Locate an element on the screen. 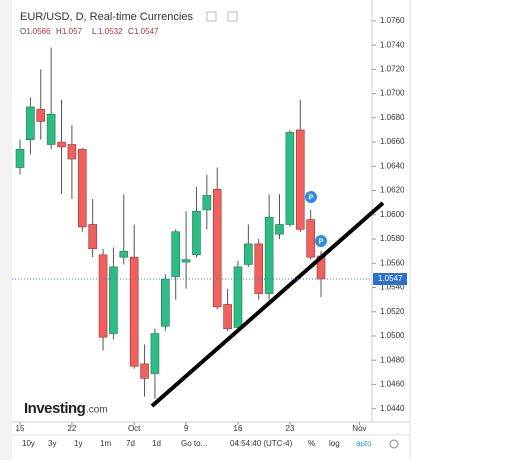 This screenshot has height=465, width=515. y-tick-label: 1.0560 is located at coordinates (392, 262).